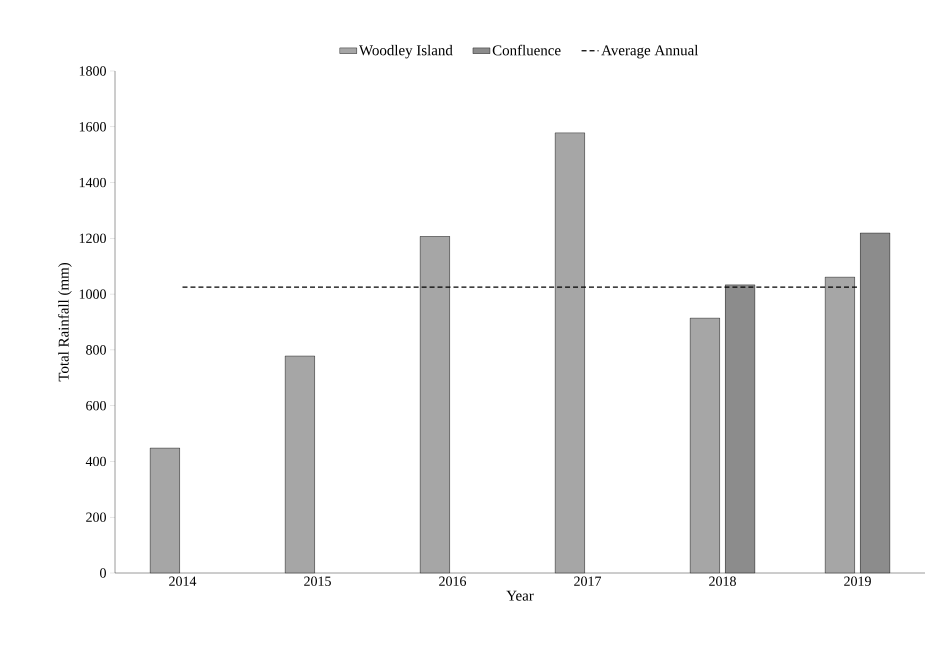 The width and height of the screenshot is (950, 654). What do you see at coordinates (649, 51) in the screenshot?
I see `legend-label: Average Annual` at bounding box center [649, 51].